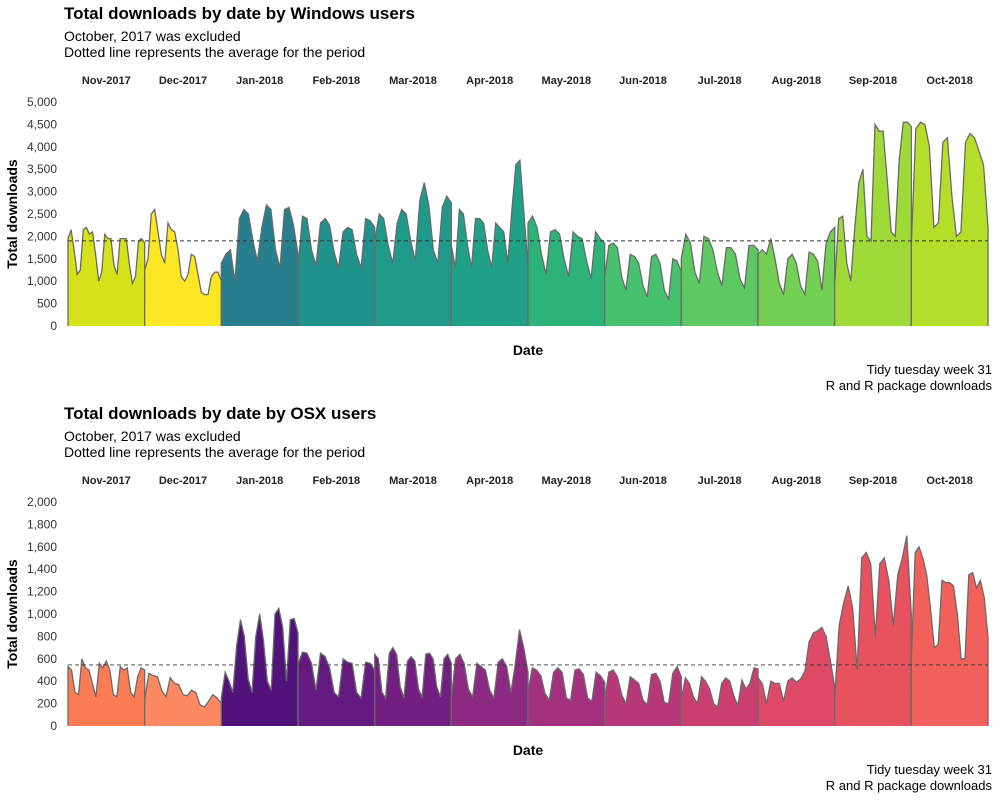  I want to click on y-tick-label: 1,600, so click(42, 547).